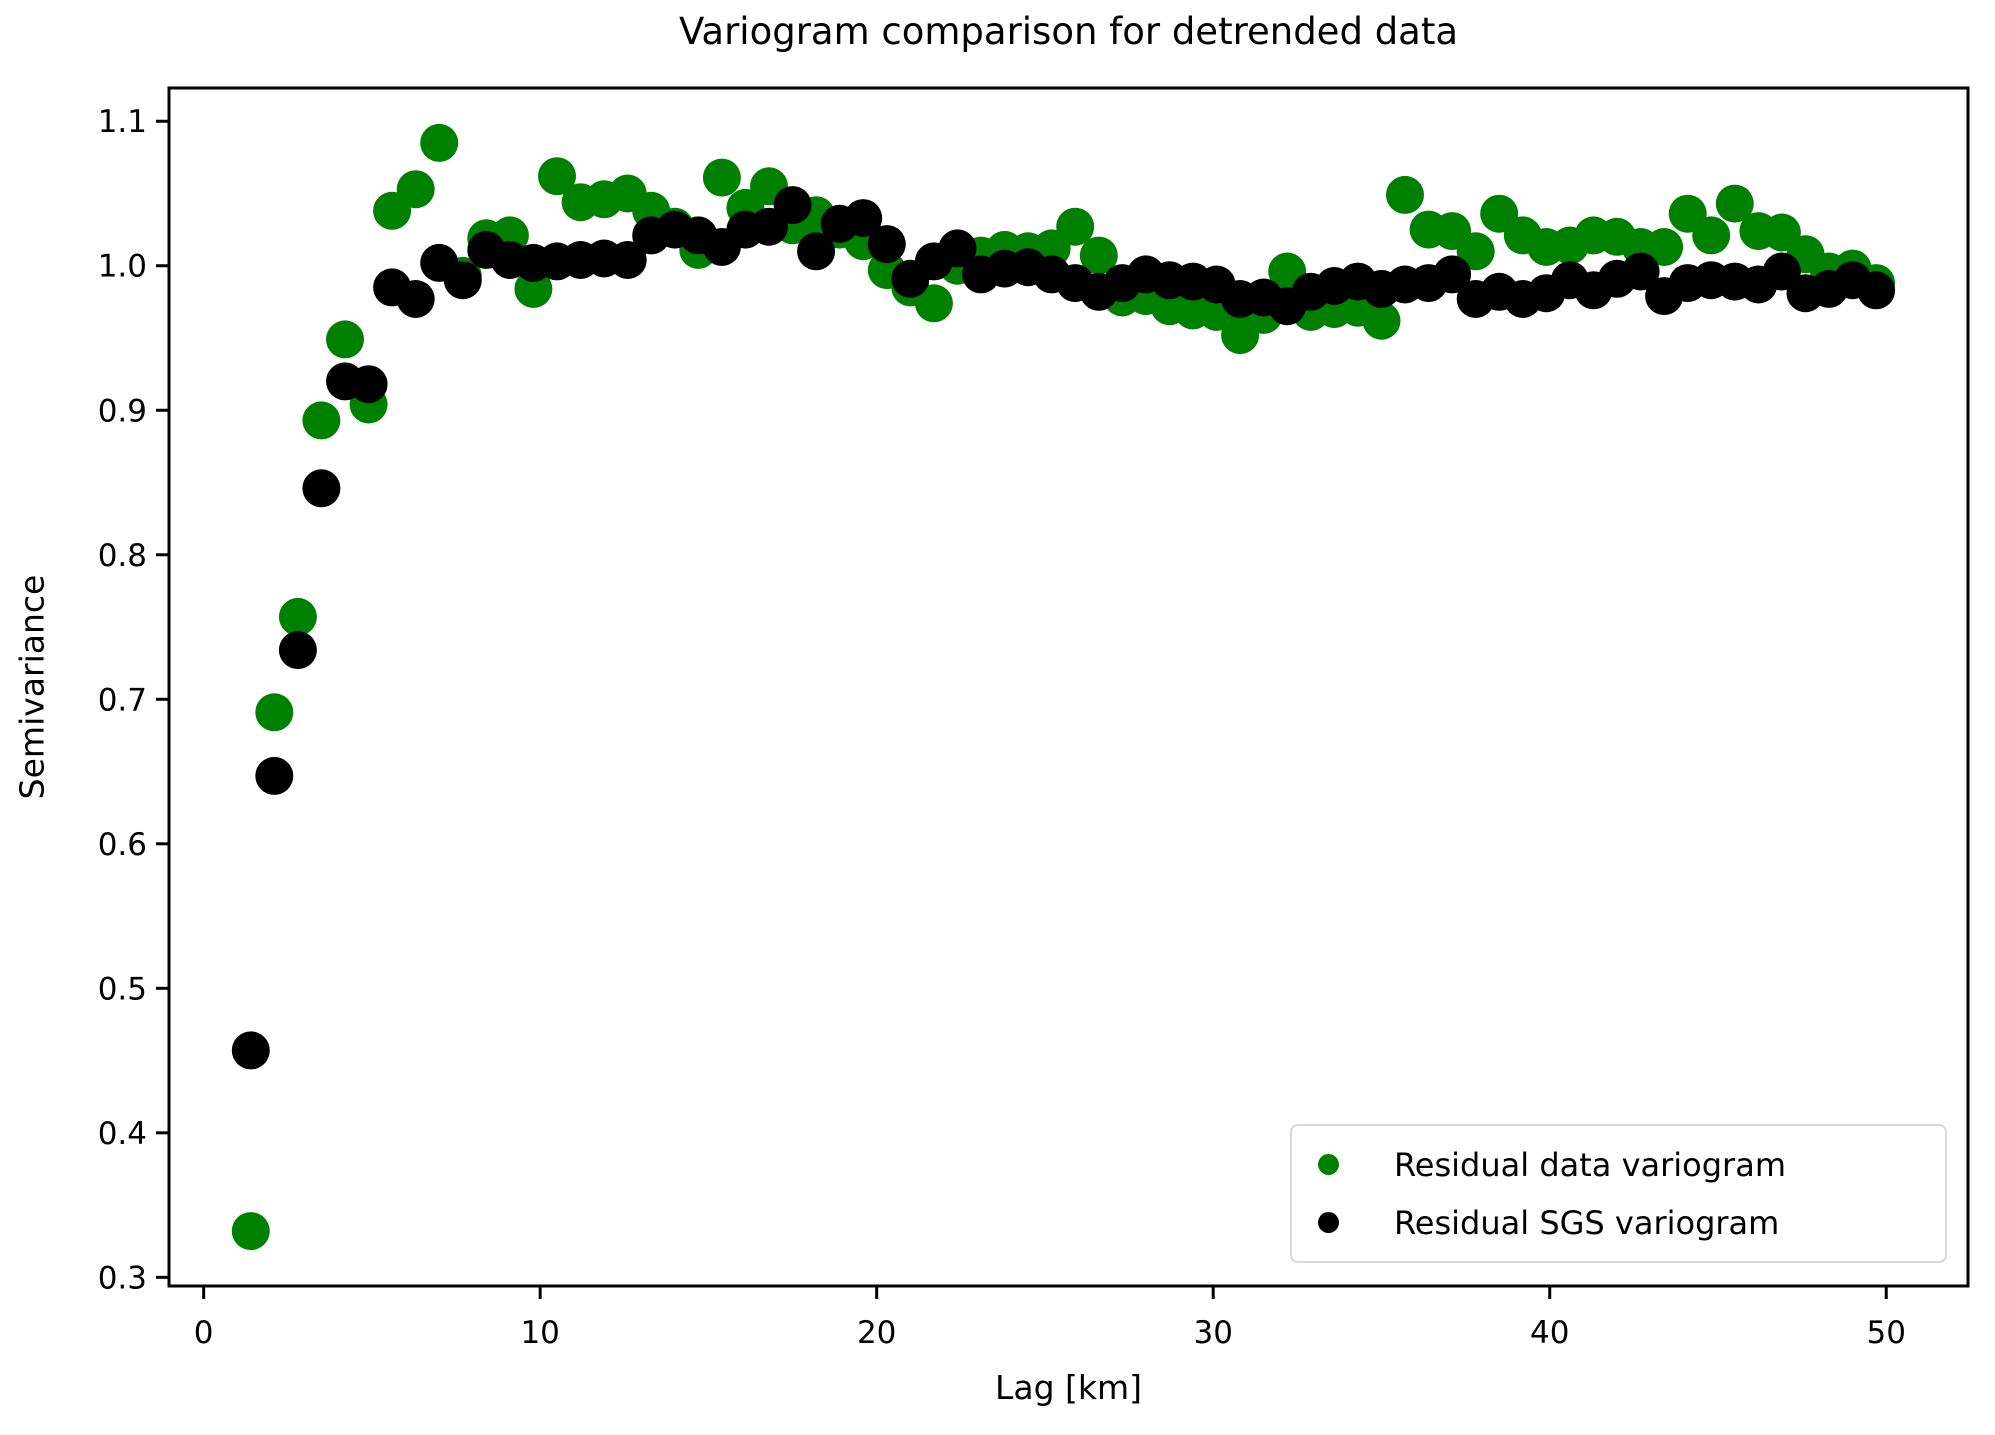 This screenshot has height=1435, width=1995. Describe the element at coordinates (122, 1134) in the screenshot. I see `y-tick-label: 0.4` at that location.